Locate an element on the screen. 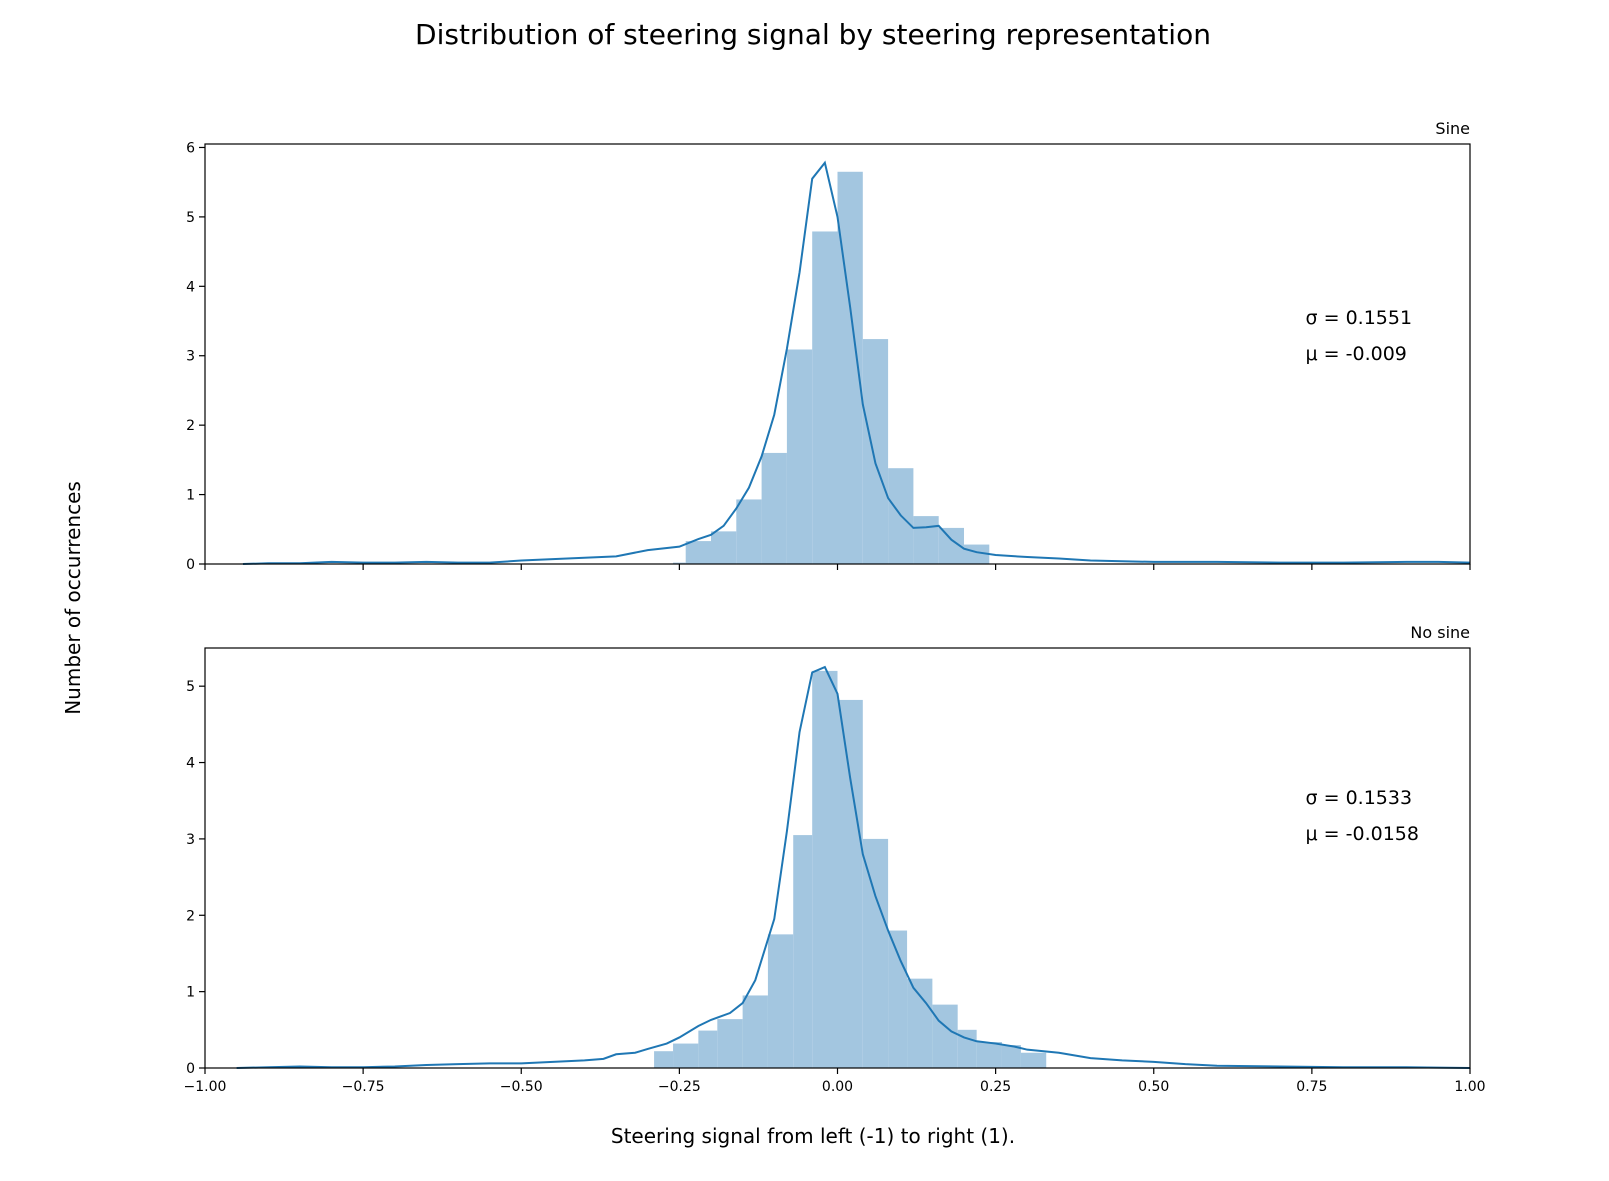 The image size is (1609, 1181). sigma-annotation: σ = 0.1533 is located at coordinates (1359, 798).